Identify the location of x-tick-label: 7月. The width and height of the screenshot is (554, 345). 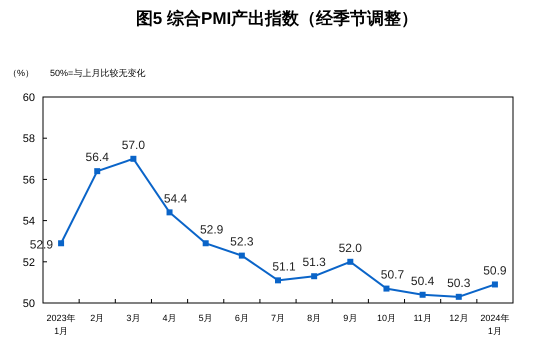
(278, 318).